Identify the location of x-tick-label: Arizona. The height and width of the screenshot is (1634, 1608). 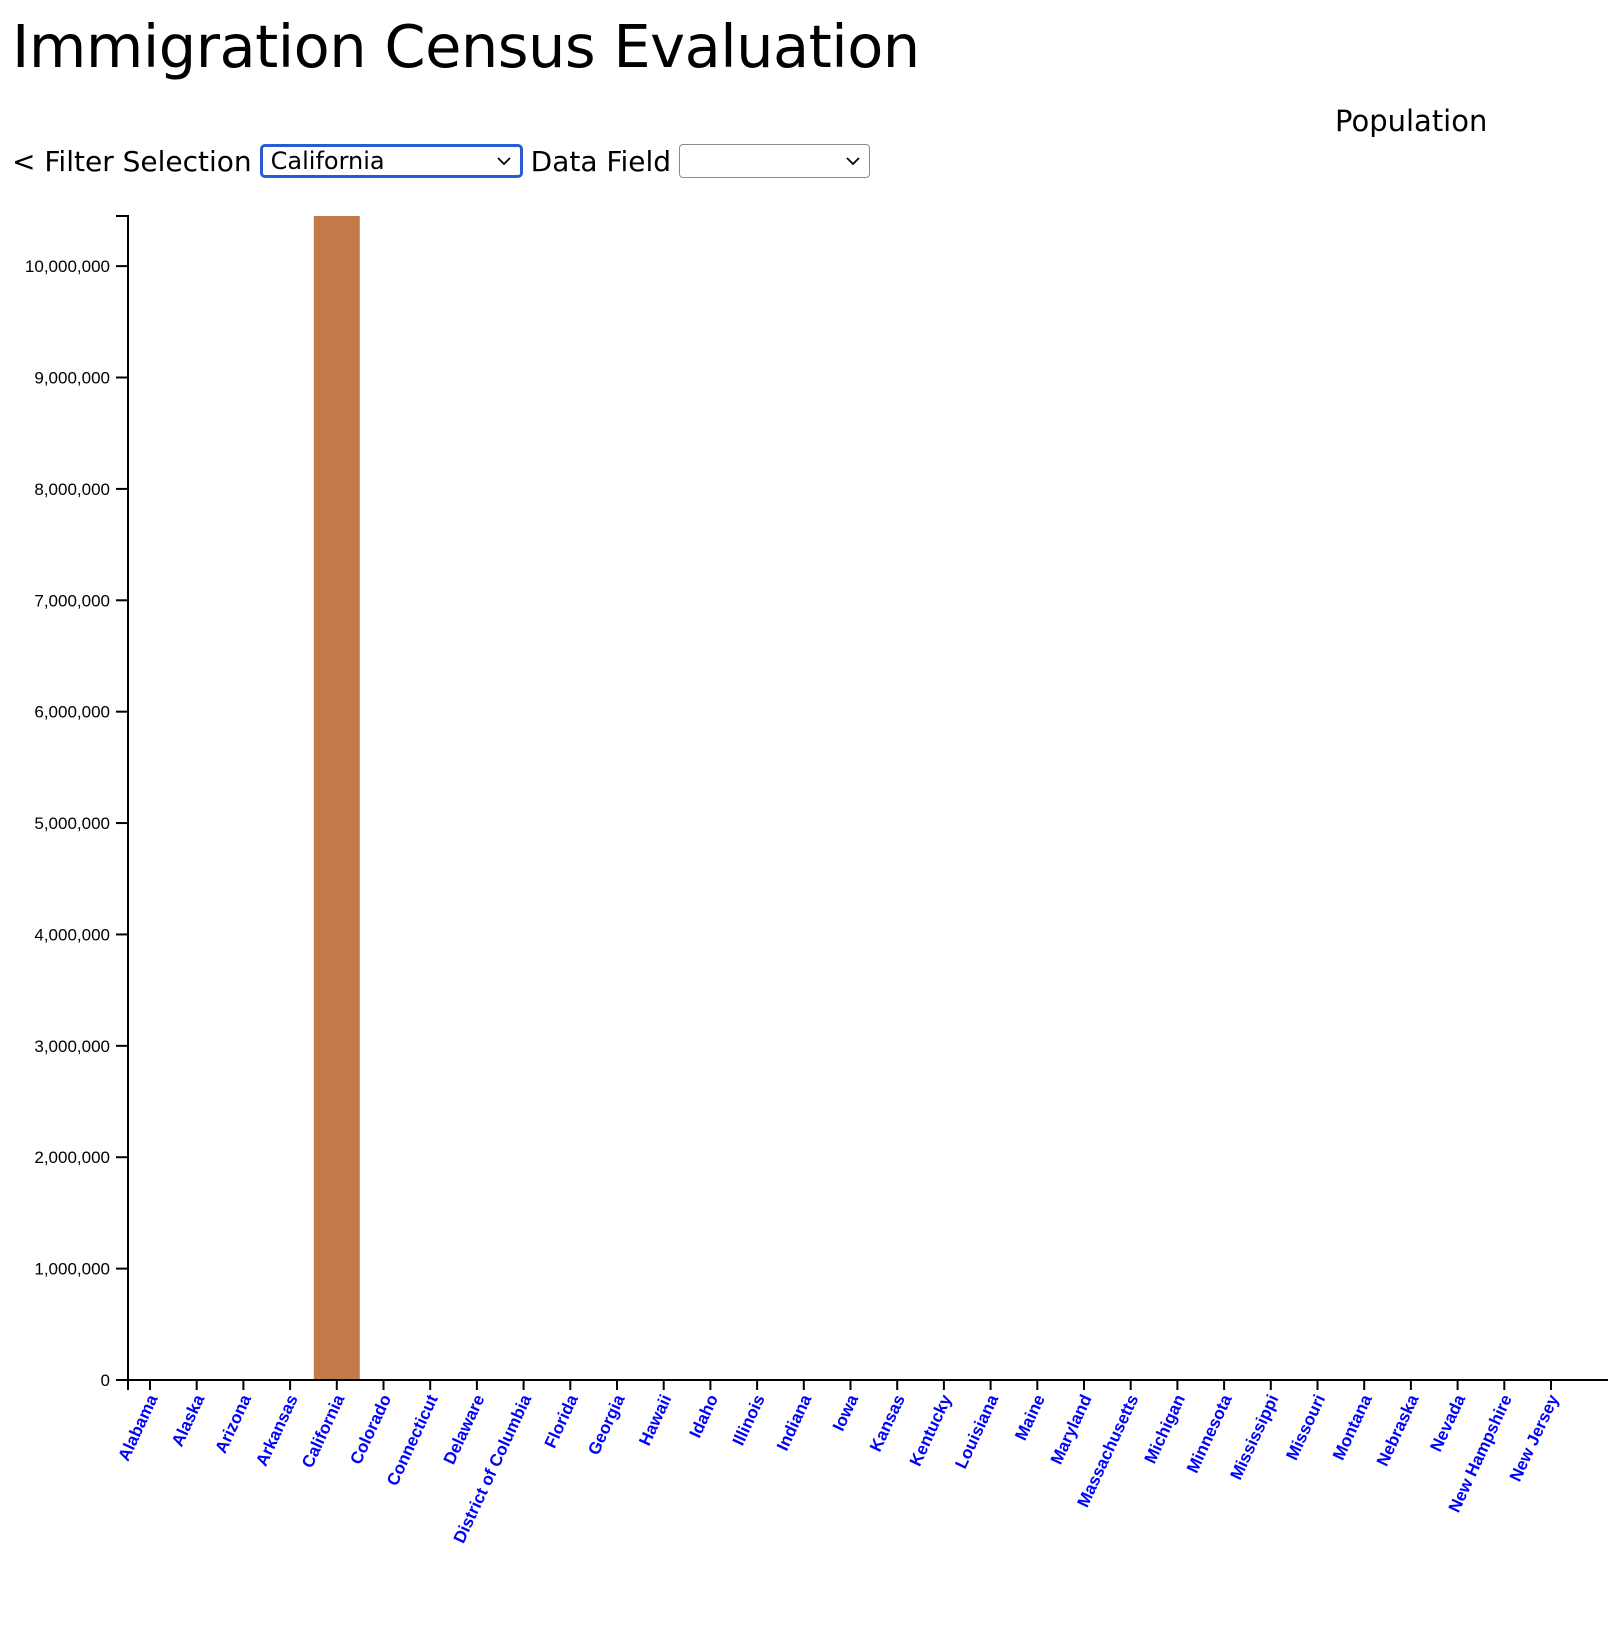
(233, 1423).